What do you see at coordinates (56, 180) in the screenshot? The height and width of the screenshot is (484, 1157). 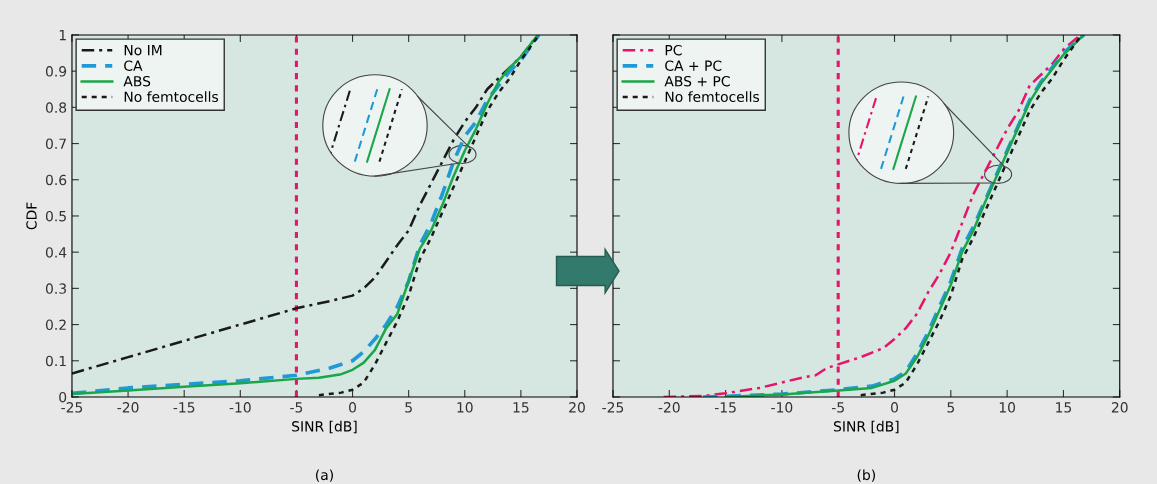 I see `y-tick-label: 0.6` at bounding box center [56, 180].